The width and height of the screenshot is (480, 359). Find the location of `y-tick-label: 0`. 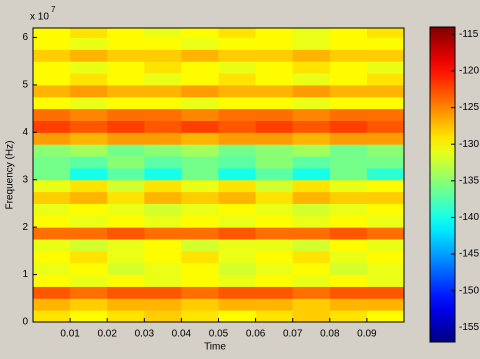

y-tick-label: 0 is located at coordinates (25, 322).